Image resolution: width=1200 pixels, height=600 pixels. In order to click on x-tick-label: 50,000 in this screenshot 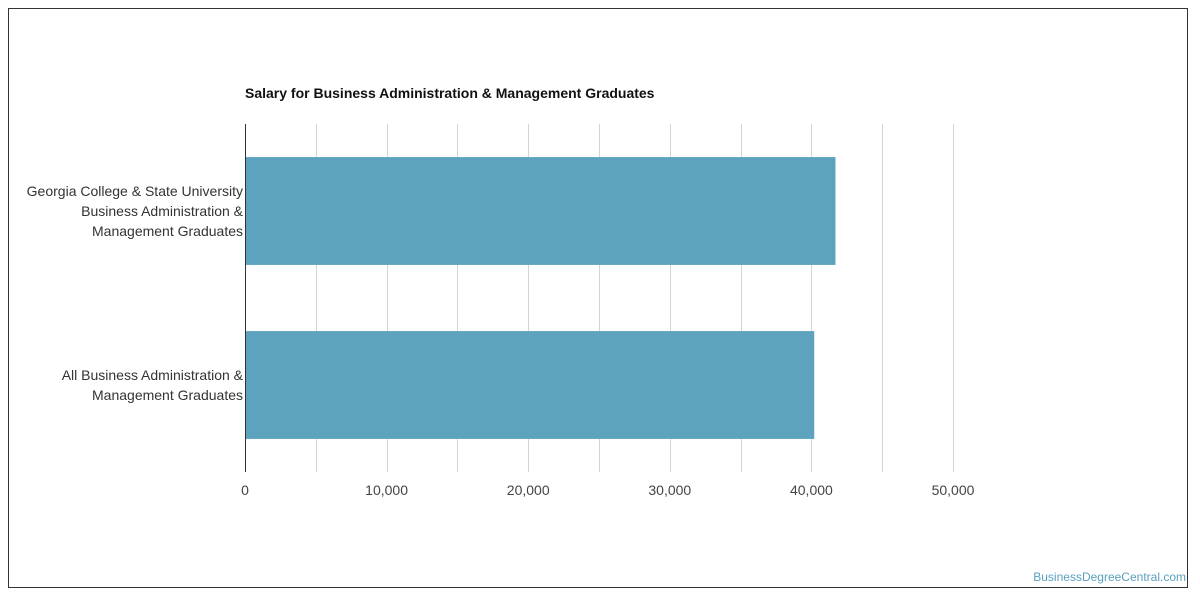, I will do `click(953, 490)`.